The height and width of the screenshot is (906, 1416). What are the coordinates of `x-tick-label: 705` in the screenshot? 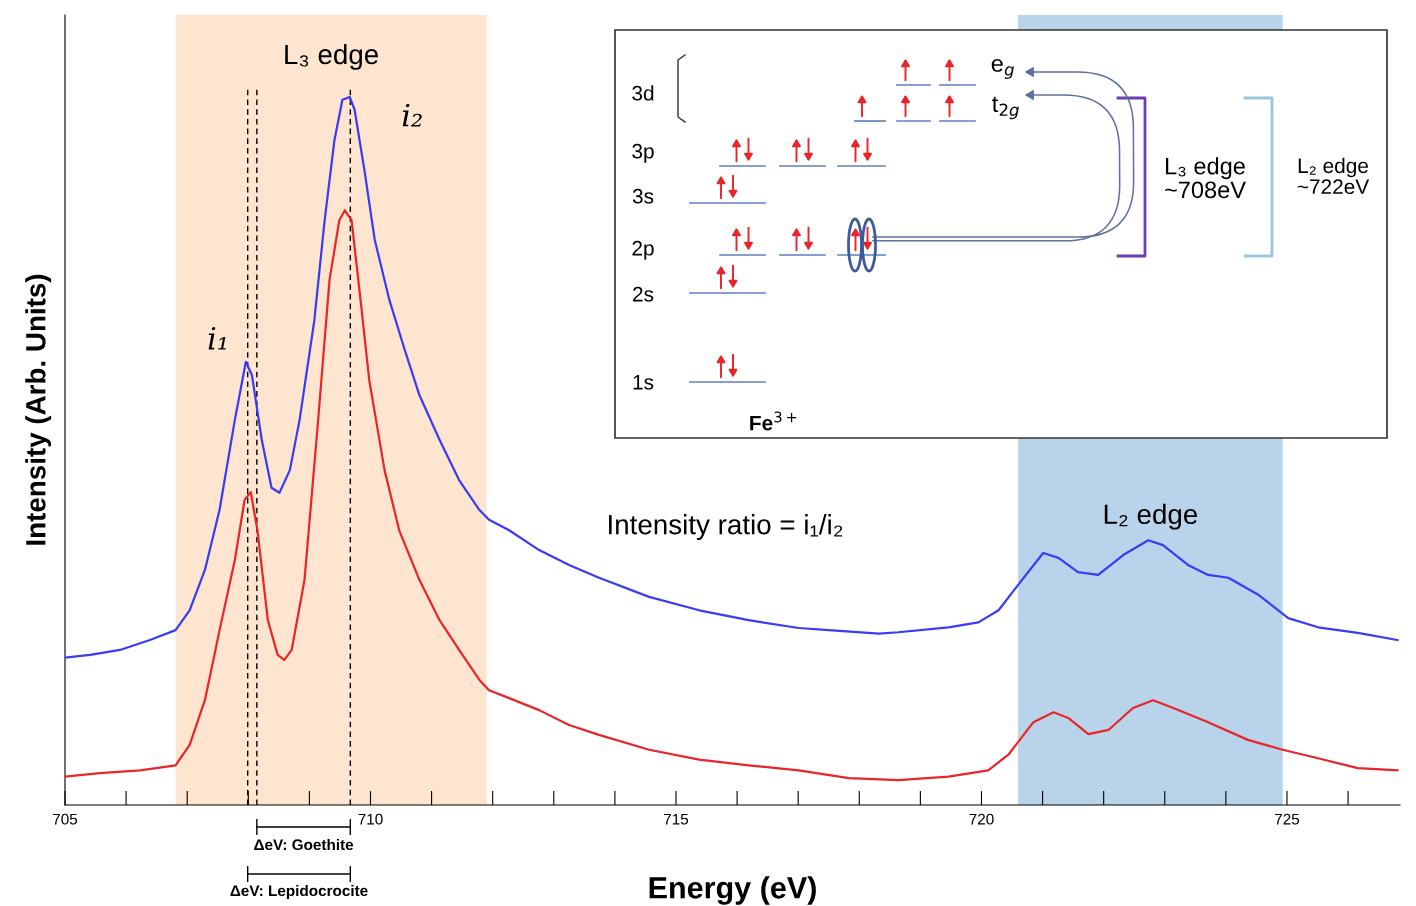 It's located at (65, 819).